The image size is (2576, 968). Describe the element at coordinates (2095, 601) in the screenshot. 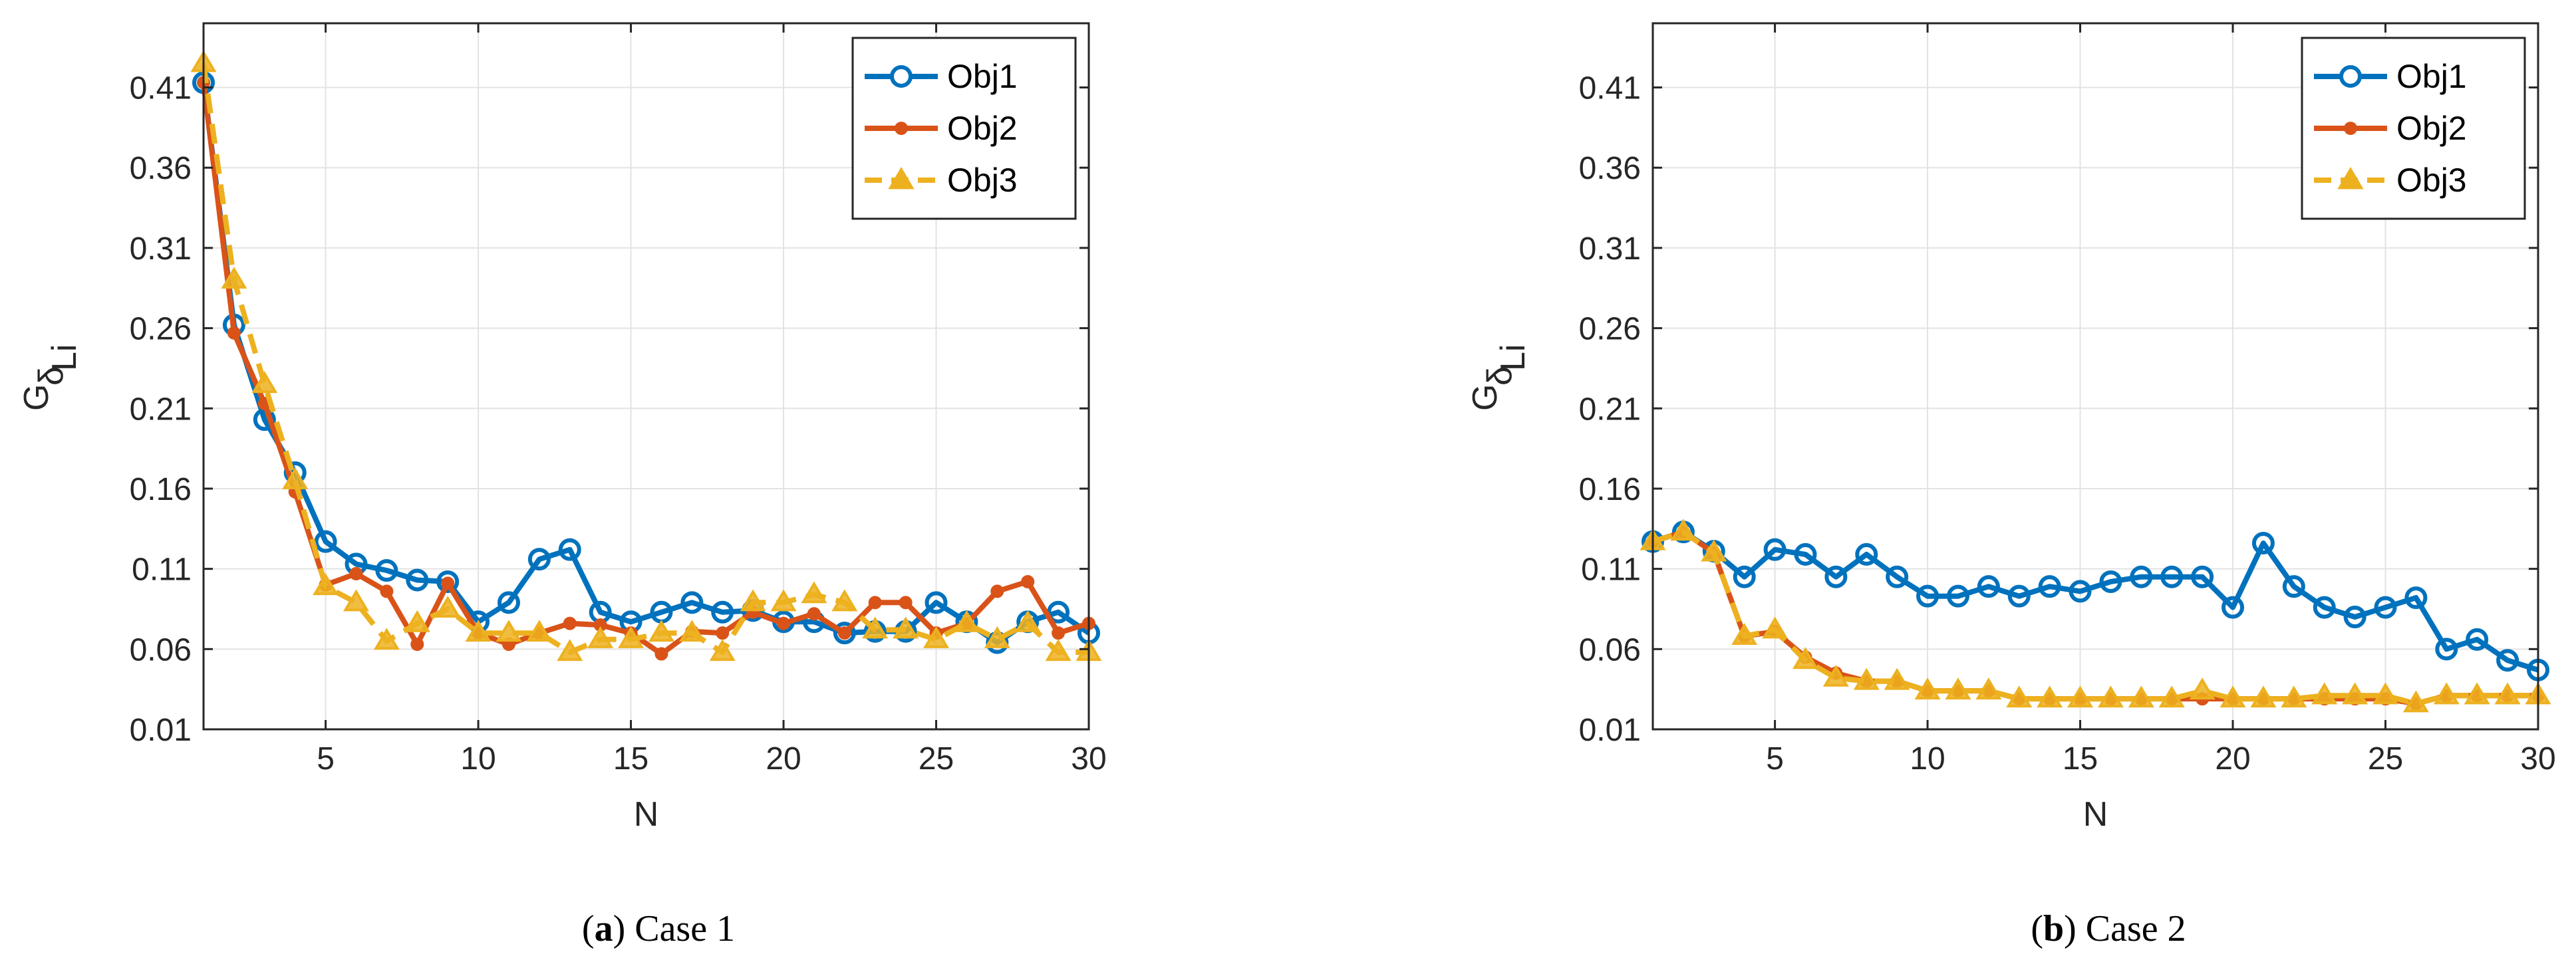

I see `series-line-obj1` at that location.